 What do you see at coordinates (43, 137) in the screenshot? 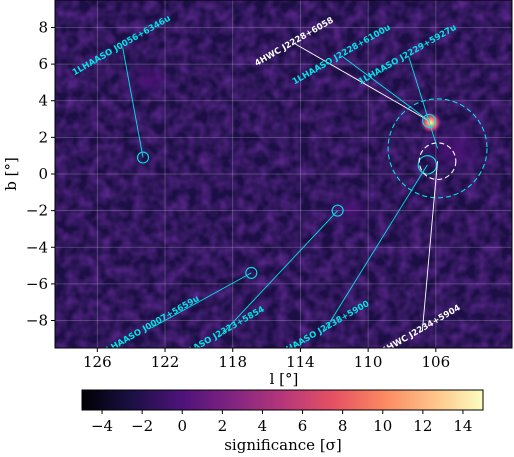
I see `y-tick-label: 2` at bounding box center [43, 137].